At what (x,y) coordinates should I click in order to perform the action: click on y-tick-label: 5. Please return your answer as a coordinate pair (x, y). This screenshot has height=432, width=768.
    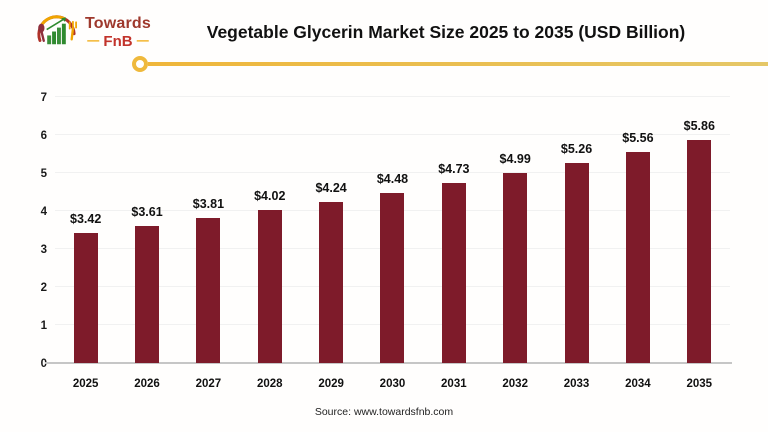
    Looking at the image, I should click on (43, 174).